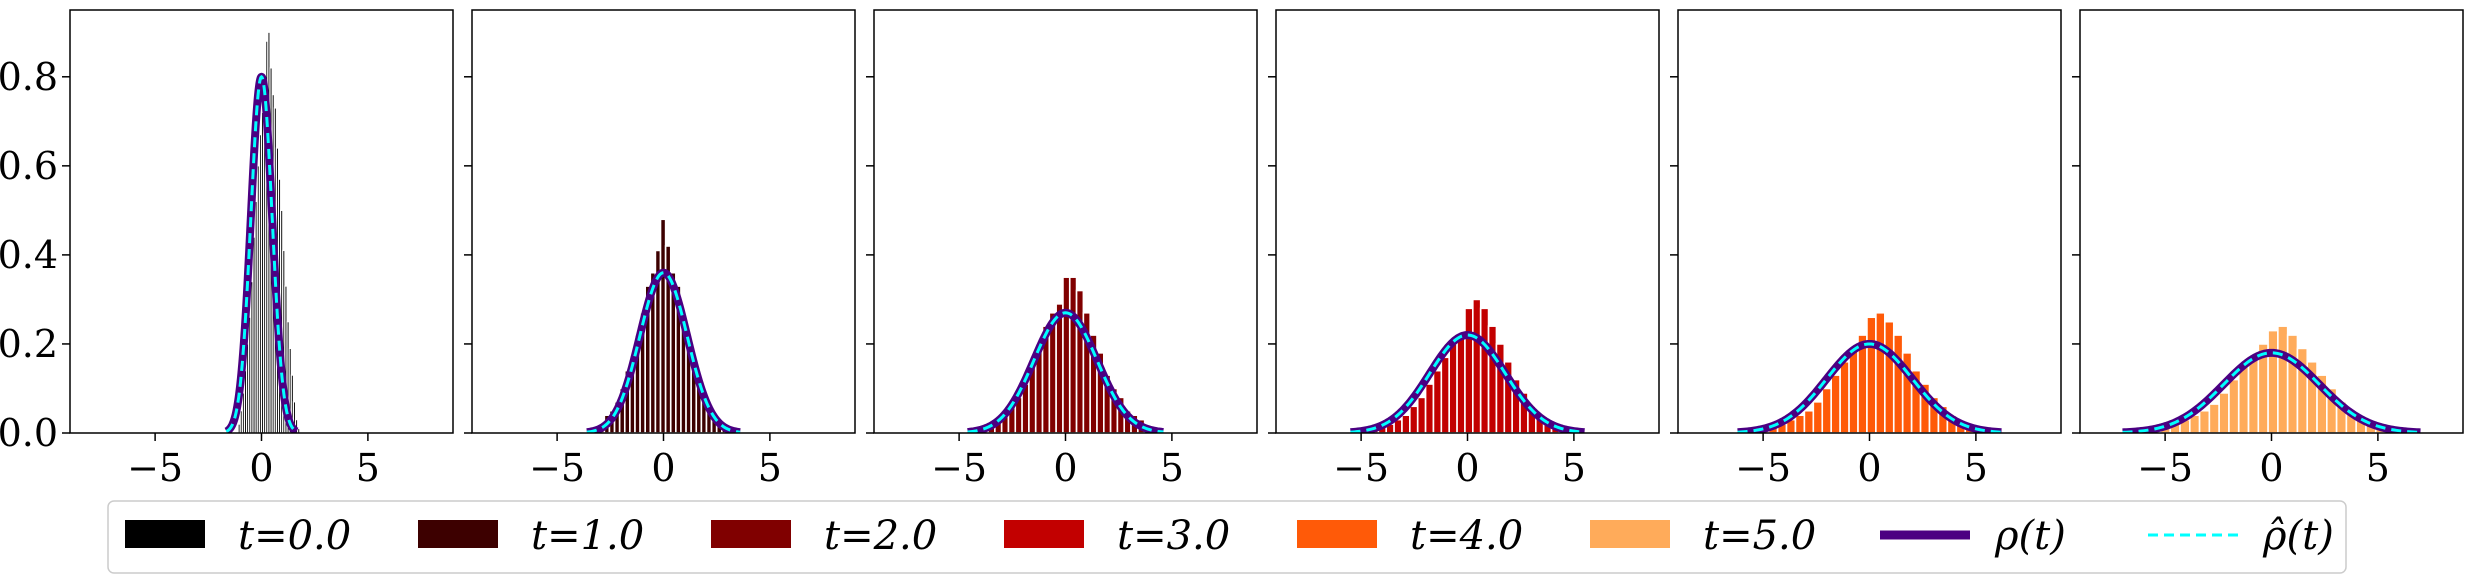  What do you see at coordinates (29, 77) in the screenshot?
I see `y-tick-label: 0.8` at bounding box center [29, 77].